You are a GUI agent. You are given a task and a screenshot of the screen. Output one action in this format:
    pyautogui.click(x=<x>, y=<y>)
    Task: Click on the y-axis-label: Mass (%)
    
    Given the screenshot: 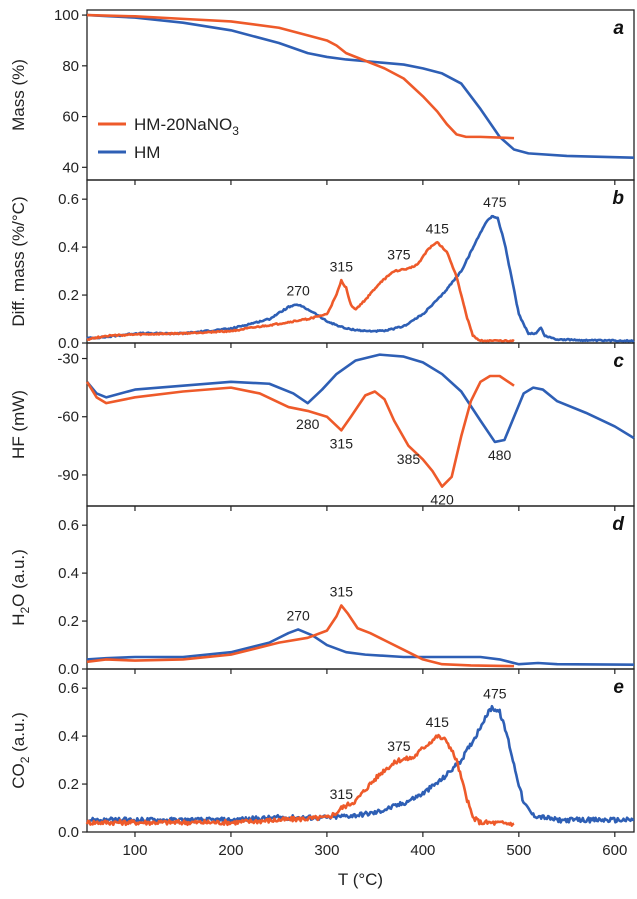 What is the action you would take?
    pyautogui.click(x=18, y=95)
    